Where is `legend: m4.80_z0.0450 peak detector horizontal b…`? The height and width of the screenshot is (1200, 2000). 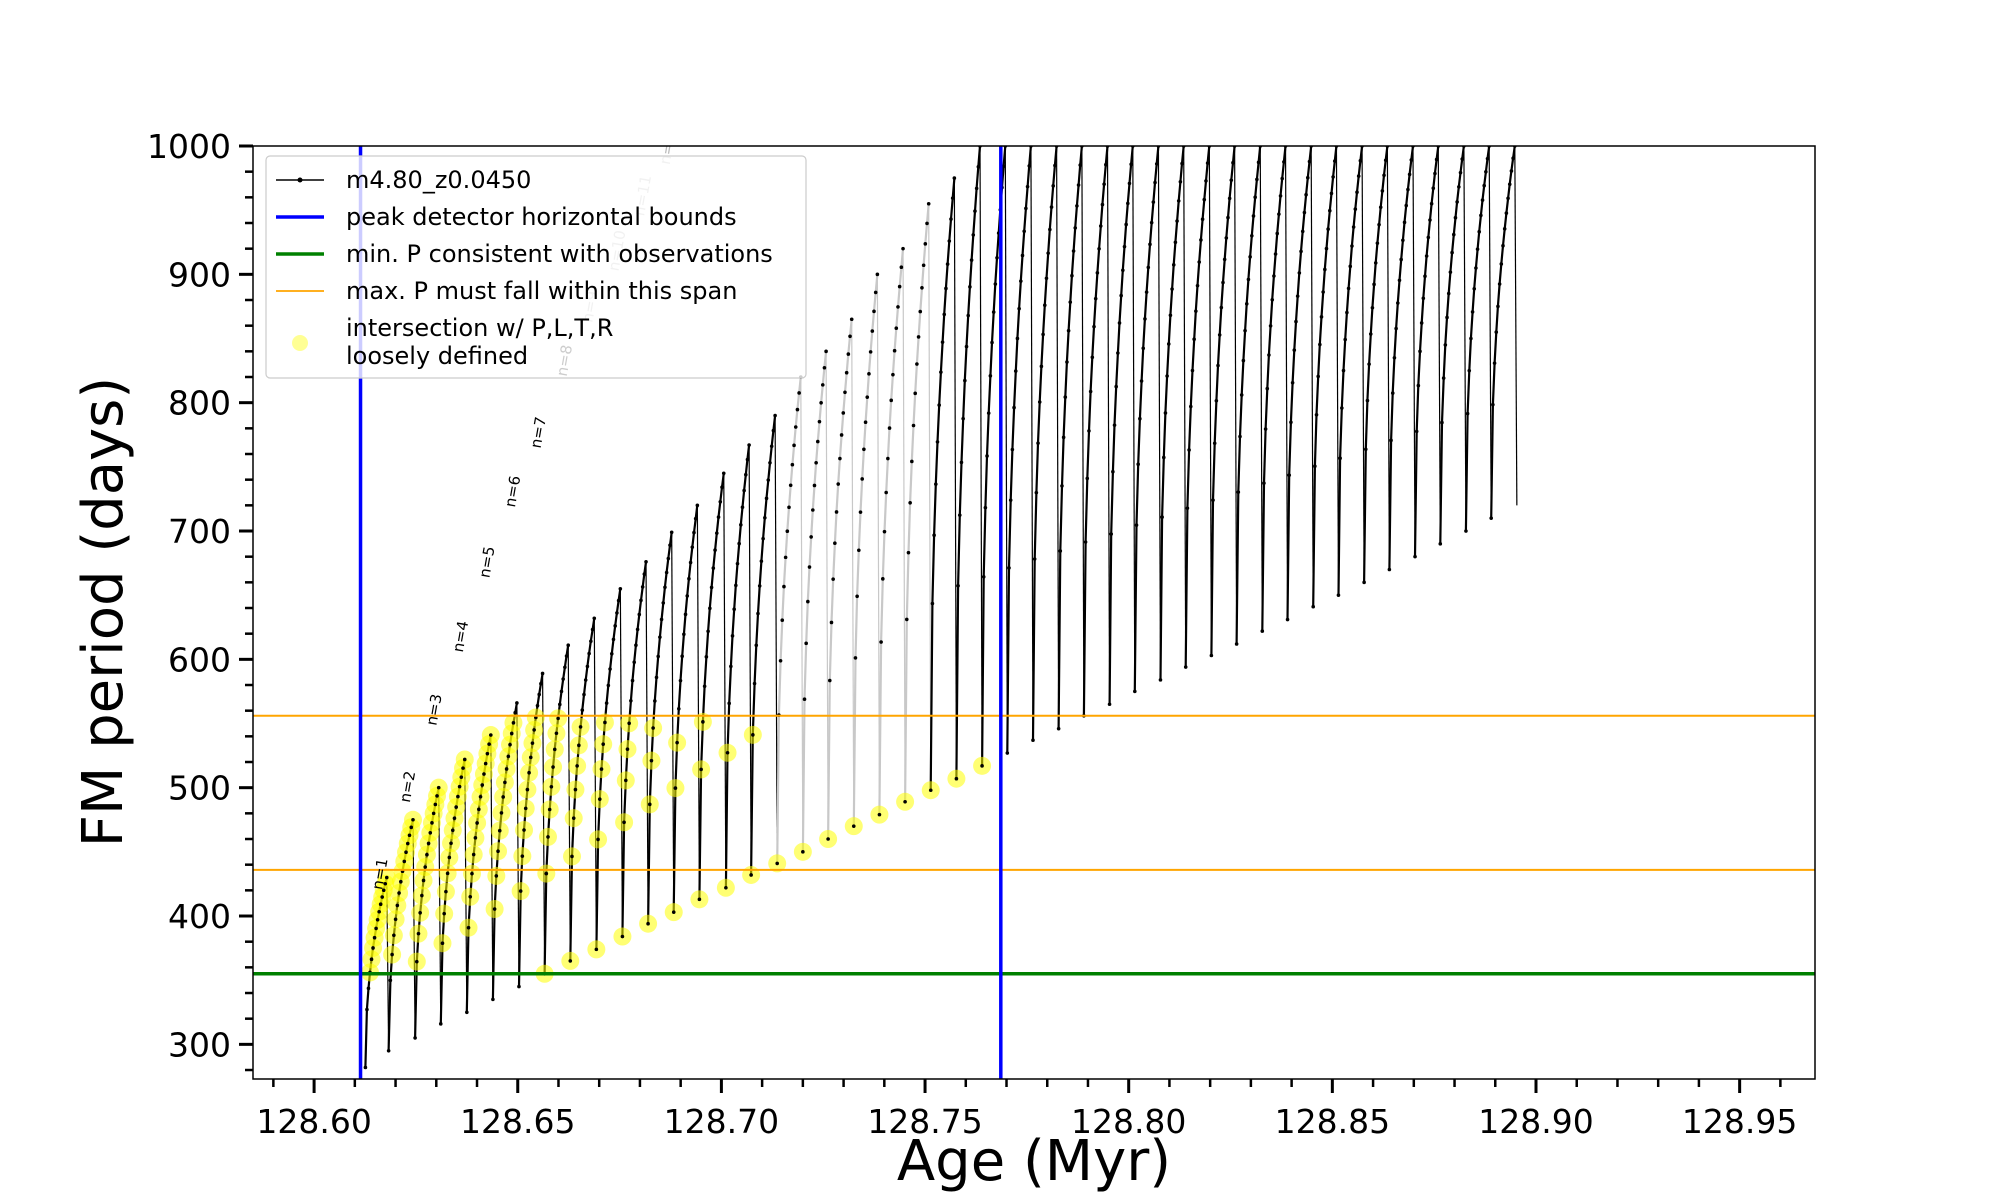 legend: m4.80_z0.0450 peak detector horizontal b… is located at coordinates (536, 267).